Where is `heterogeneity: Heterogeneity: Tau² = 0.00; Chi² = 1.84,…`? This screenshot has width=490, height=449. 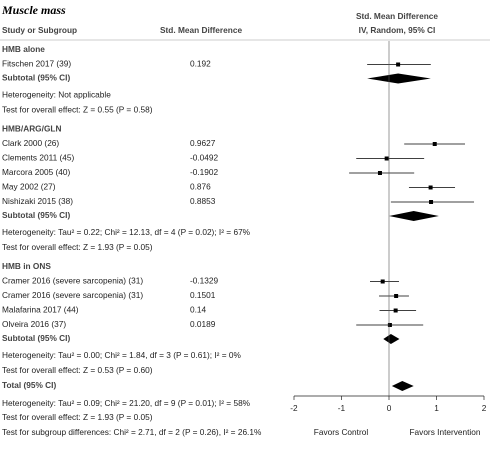 heterogeneity: Heterogeneity: Tau² = 0.00; Chi² = 1.84,… is located at coordinates (121, 355).